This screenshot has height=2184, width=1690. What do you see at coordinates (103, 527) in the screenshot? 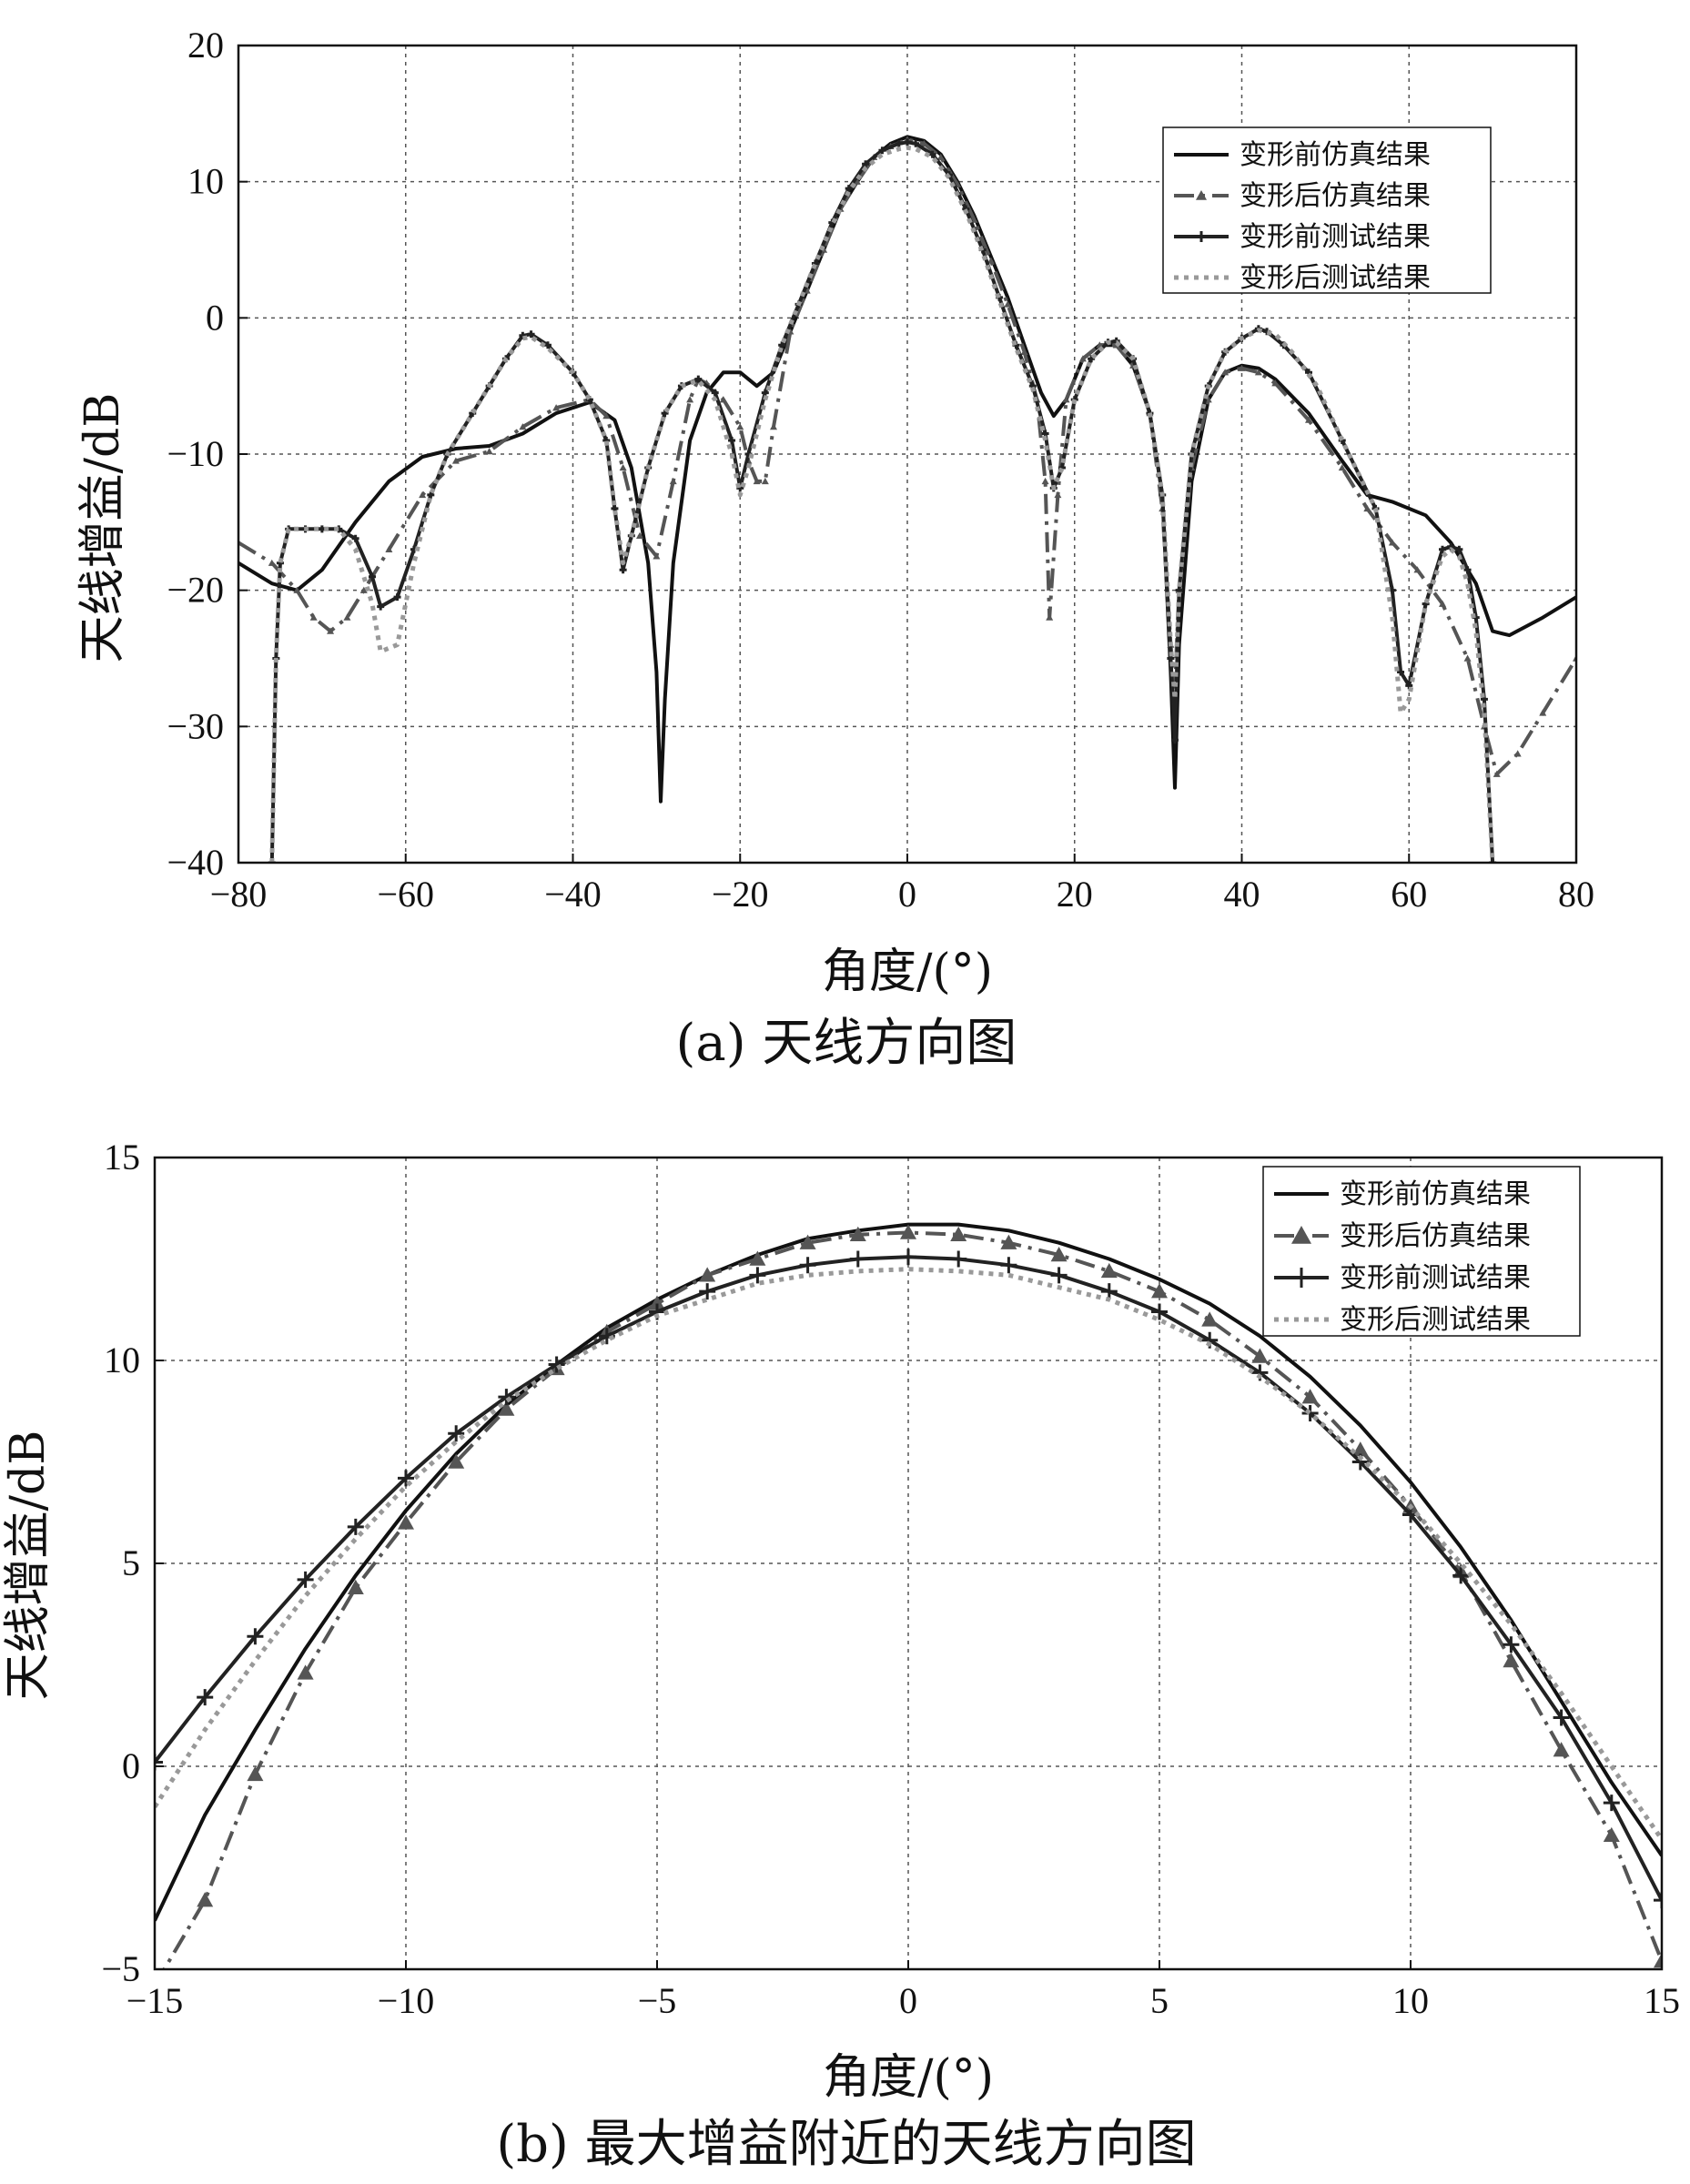
I see `panel-a-ylabel: 天线增益/dB` at bounding box center [103, 527].